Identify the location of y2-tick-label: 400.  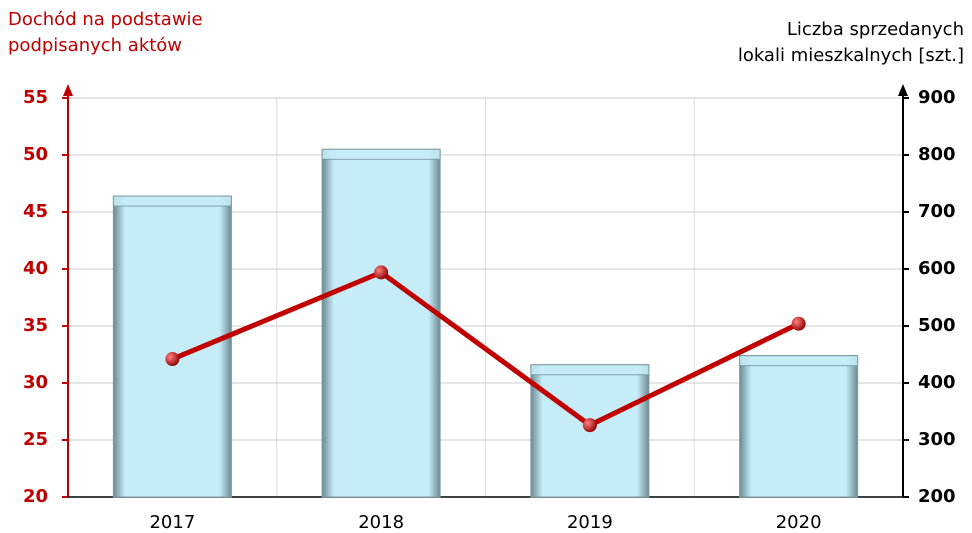
(937, 382).